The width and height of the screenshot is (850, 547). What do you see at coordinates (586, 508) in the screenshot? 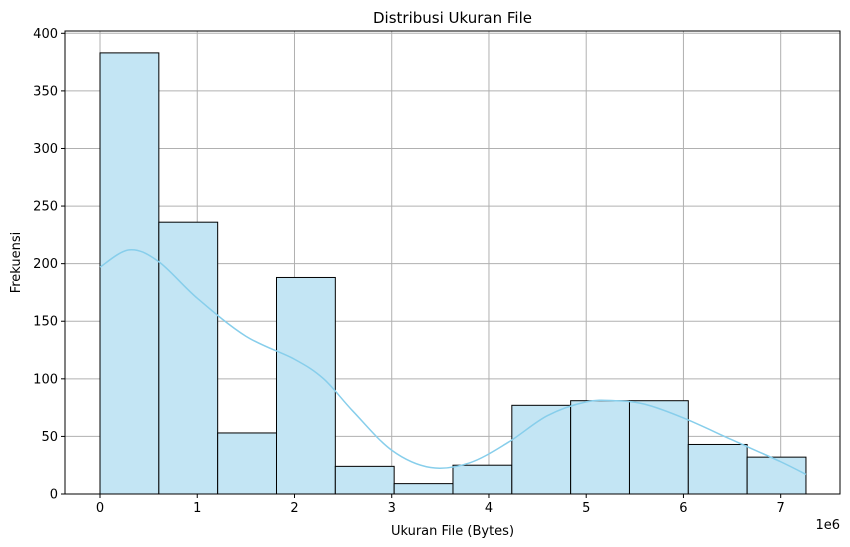
I see `x-tick-label: 5` at bounding box center [586, 508].